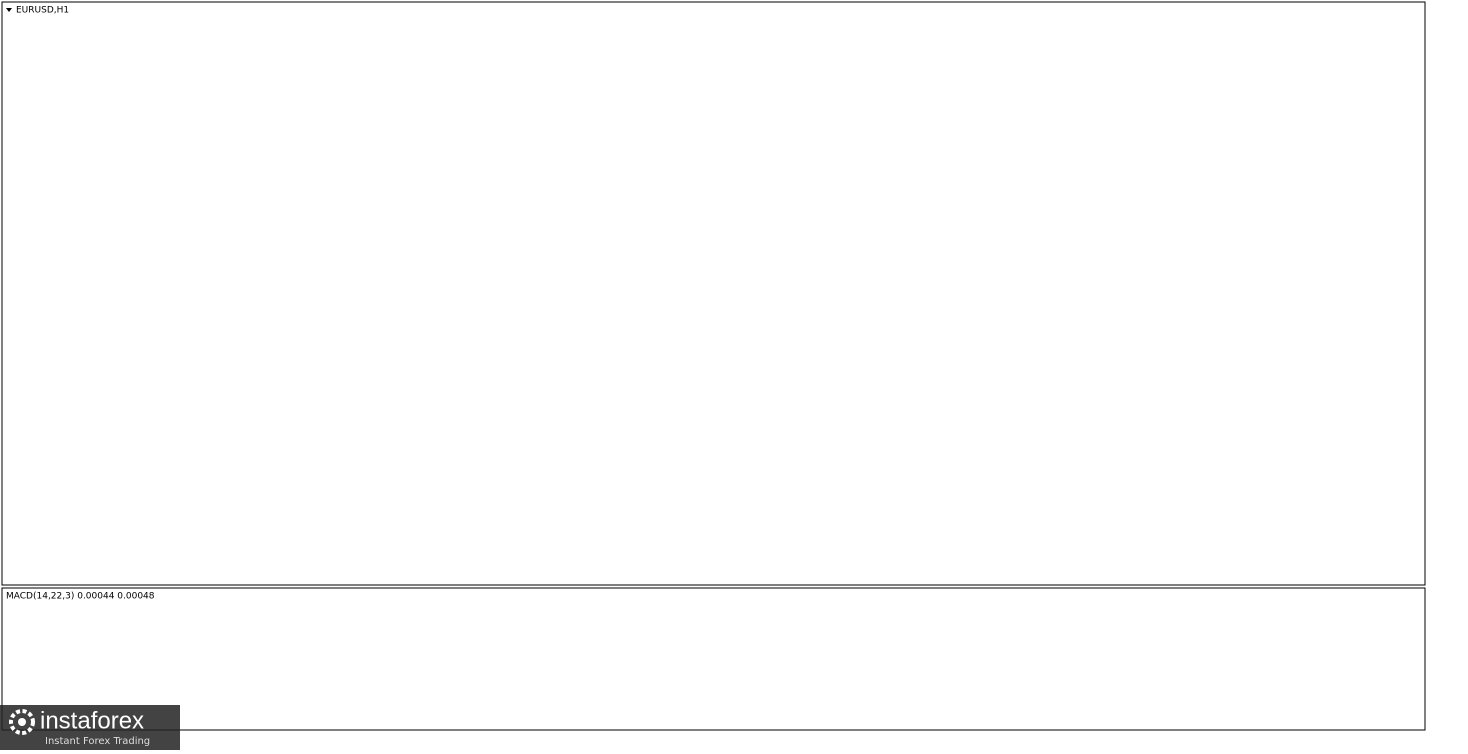 This screenshot has width=1468, height=754. I want to click on indicator-title: MACD(14,22,3) 0.00044 0.00048, so click(80, 597).